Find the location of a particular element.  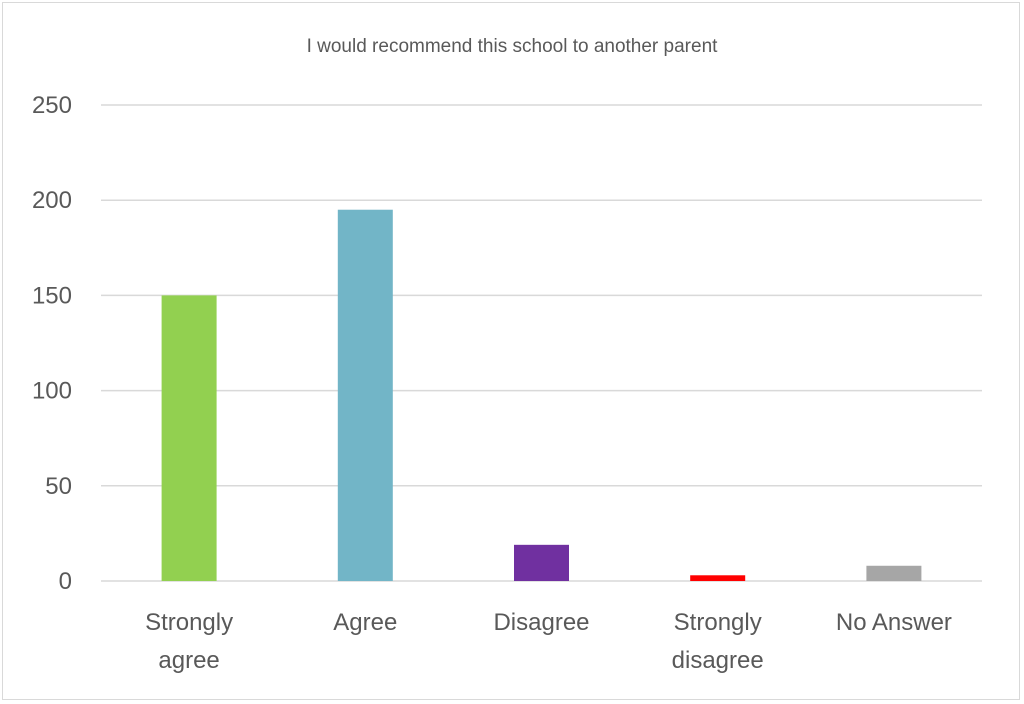

bar-no-answer is located at coordinates (894, 573).